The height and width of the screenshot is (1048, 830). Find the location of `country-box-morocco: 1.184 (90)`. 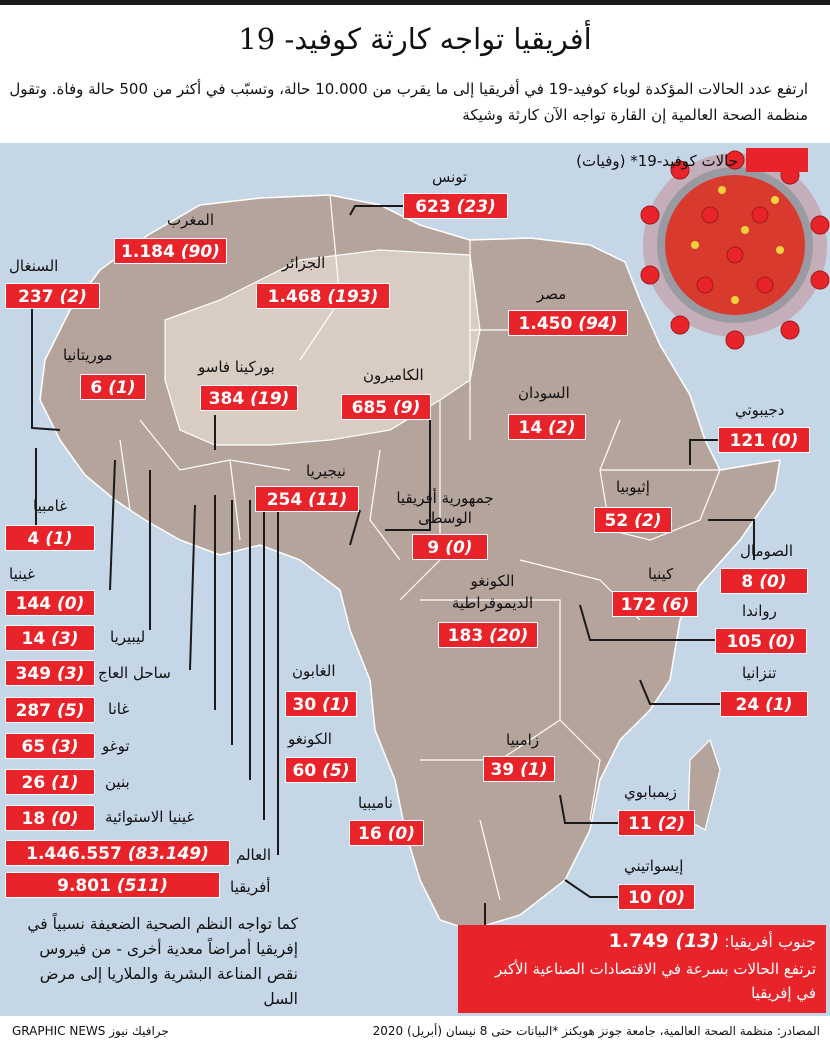

country-box-morocco: 1.184 (90) is located at coordinates (170, 251).